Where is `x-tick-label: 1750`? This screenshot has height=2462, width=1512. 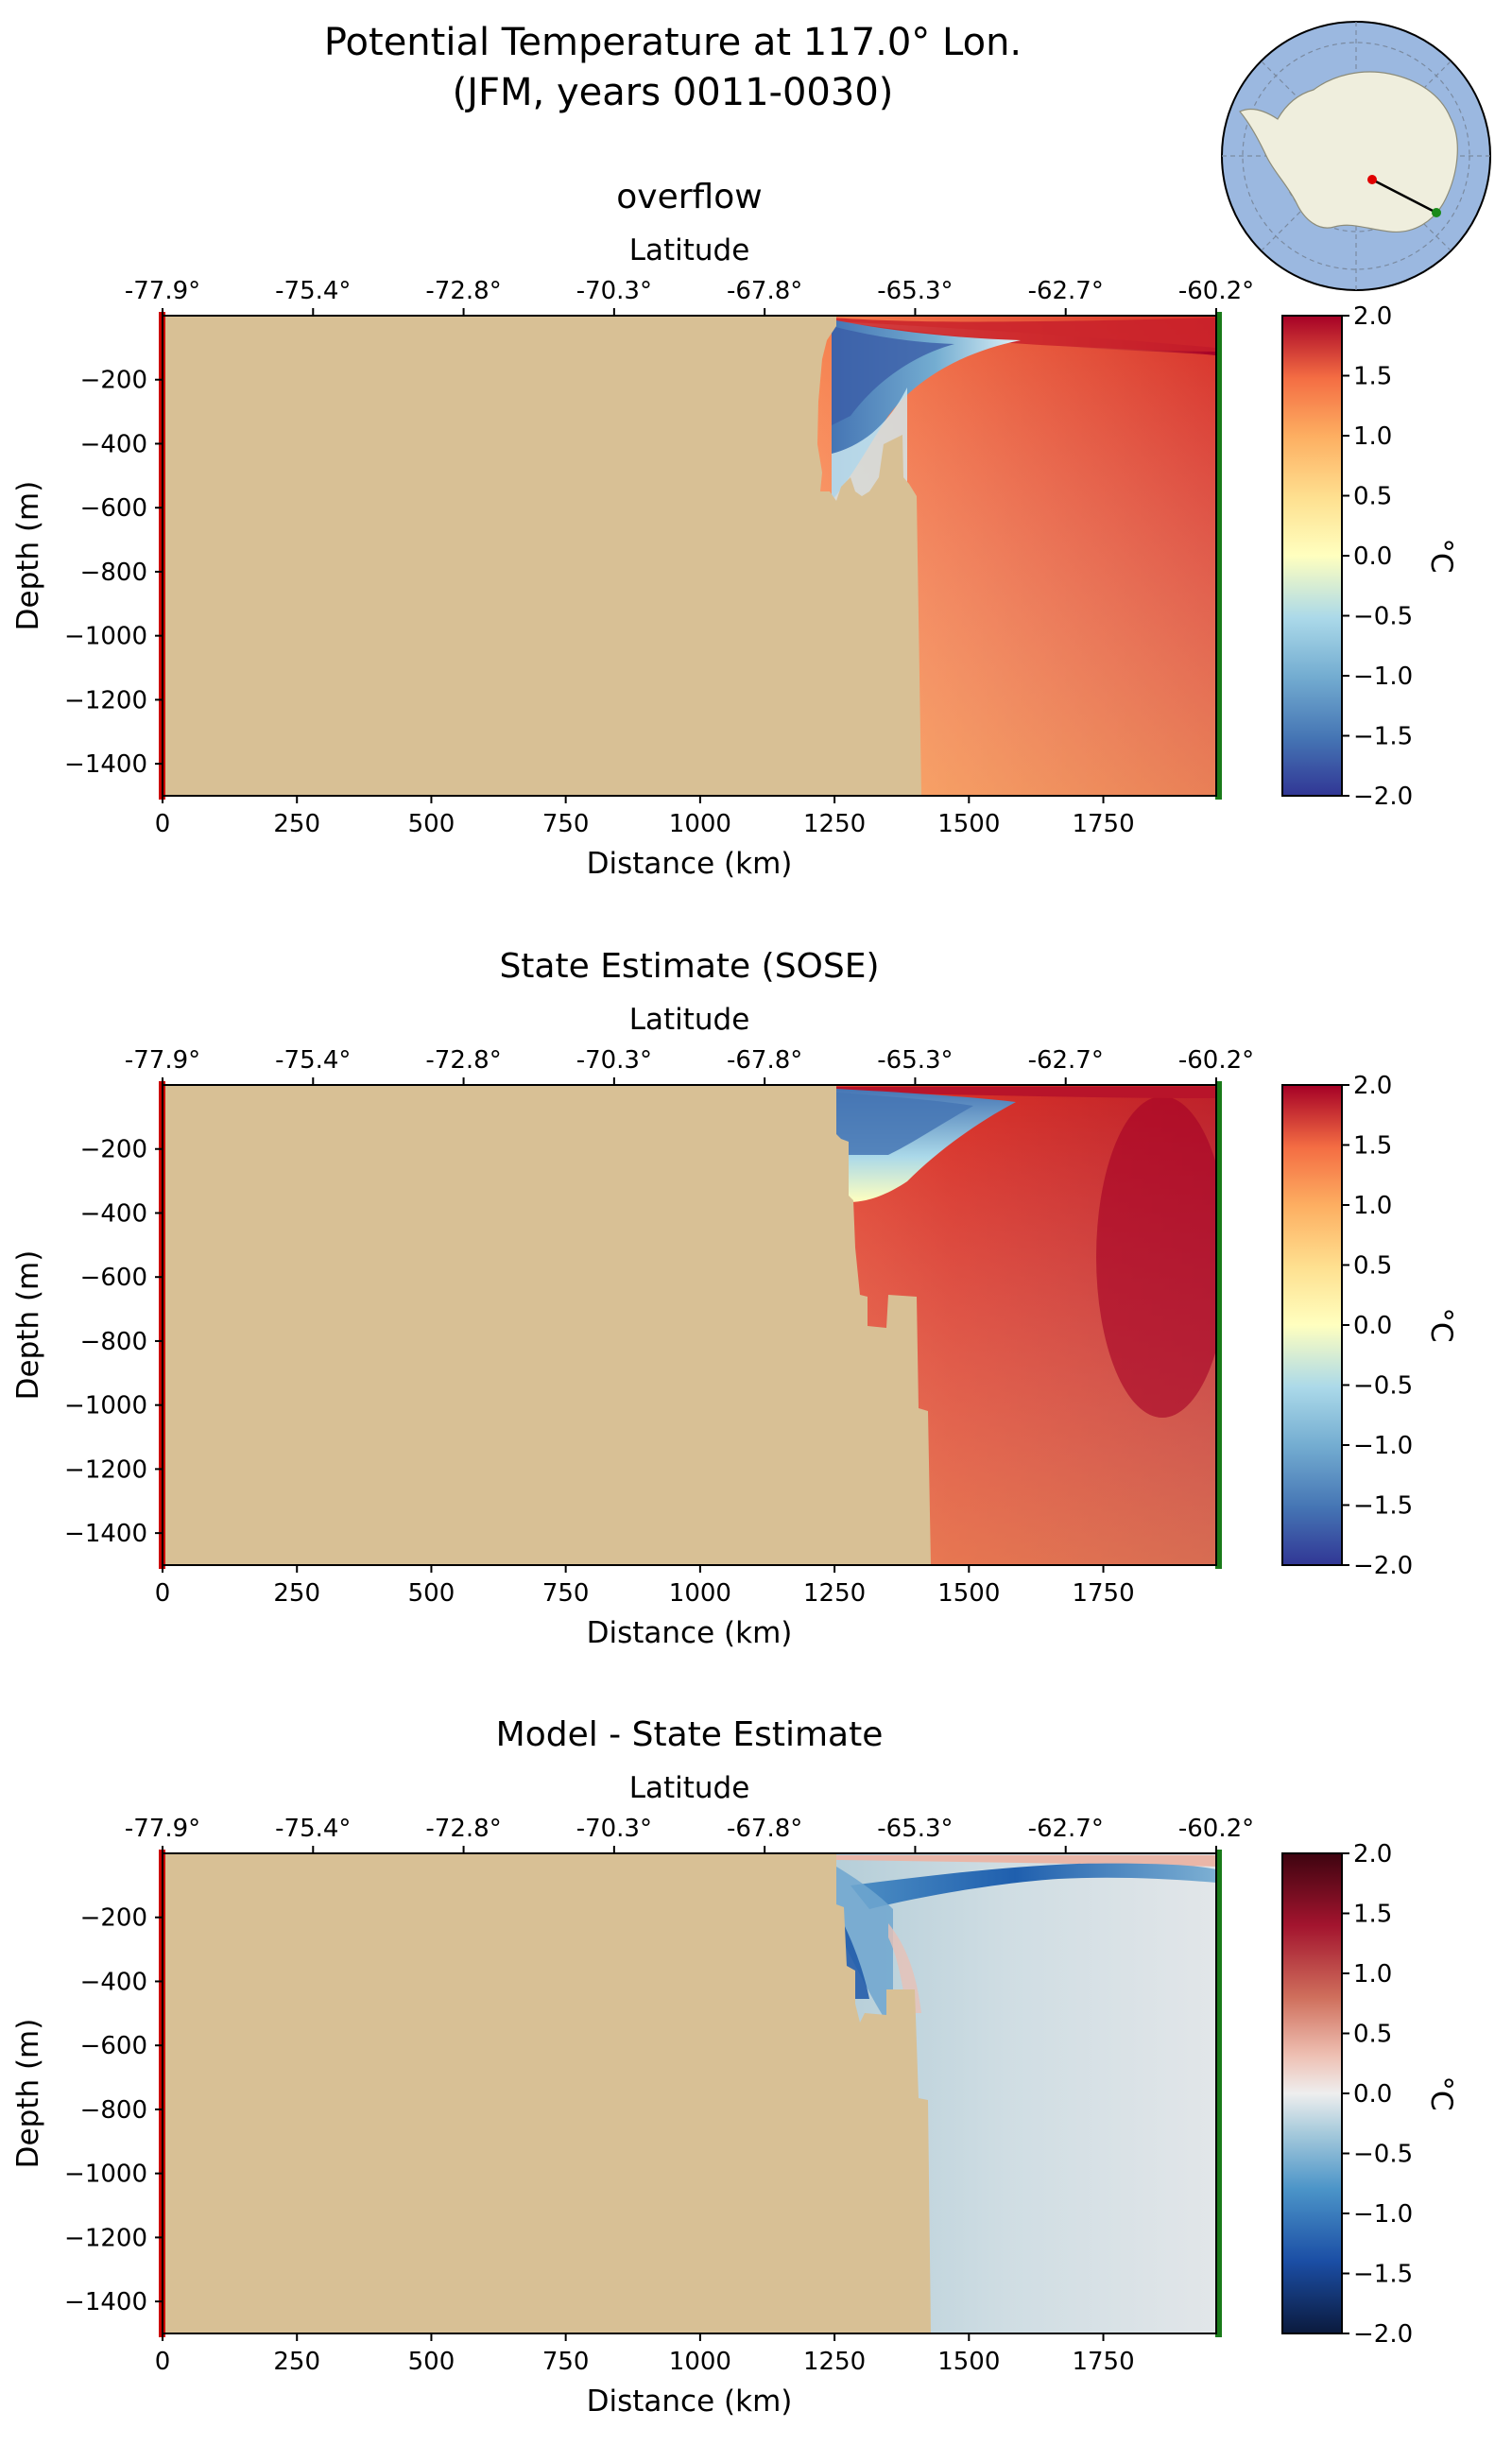
x-tick-label: 1750 is located at coordinates (1103, 1593).